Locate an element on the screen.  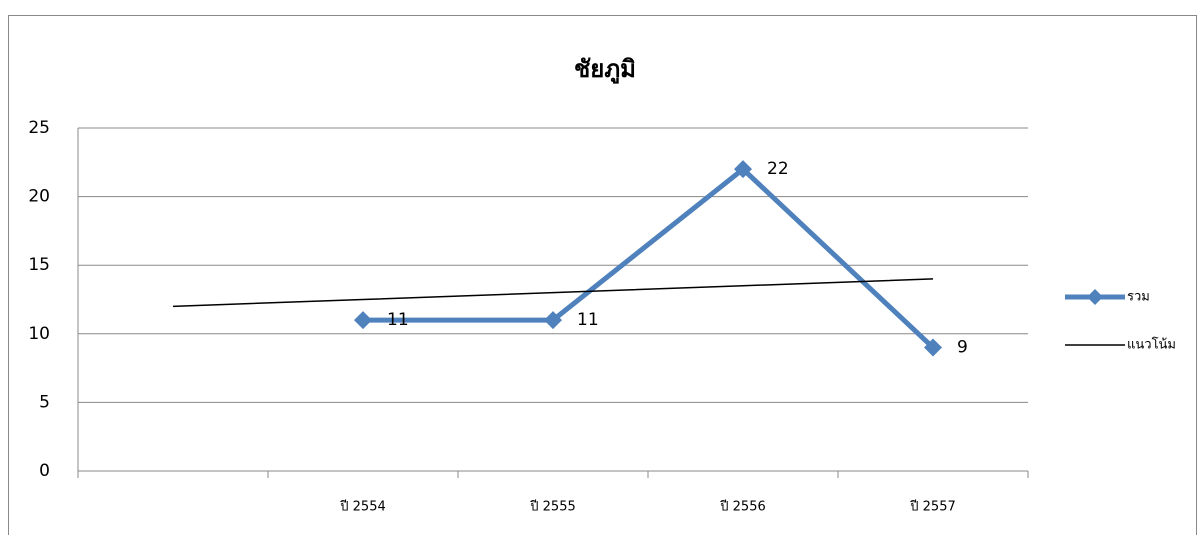
legend-label: แนวโน้ม is located at coordinates (1151, 345).